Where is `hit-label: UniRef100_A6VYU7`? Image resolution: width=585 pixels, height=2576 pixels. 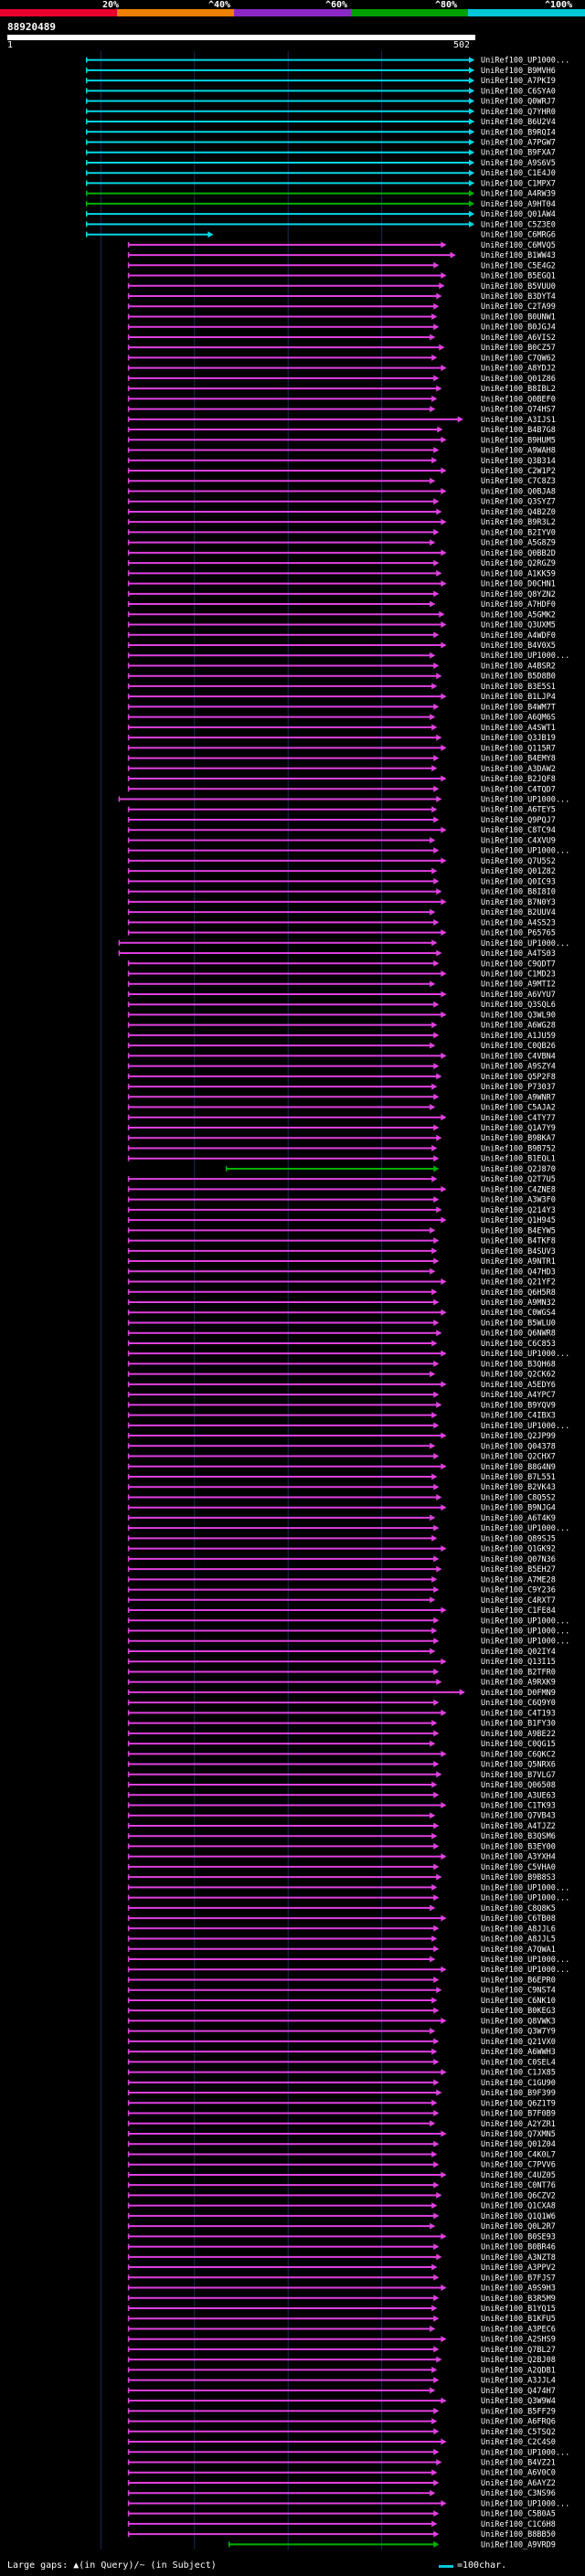
hit-label: UniRef100_A6VYU7 is located at coordinates (518, 995).